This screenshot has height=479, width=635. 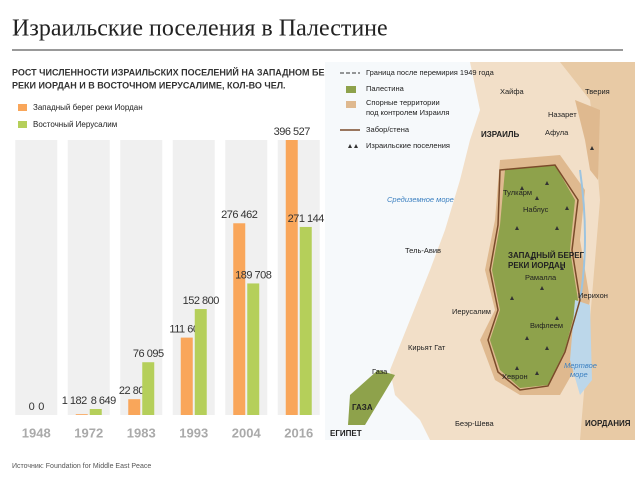 I want to click on map-label: Тверия, so click(x=597, y=91).